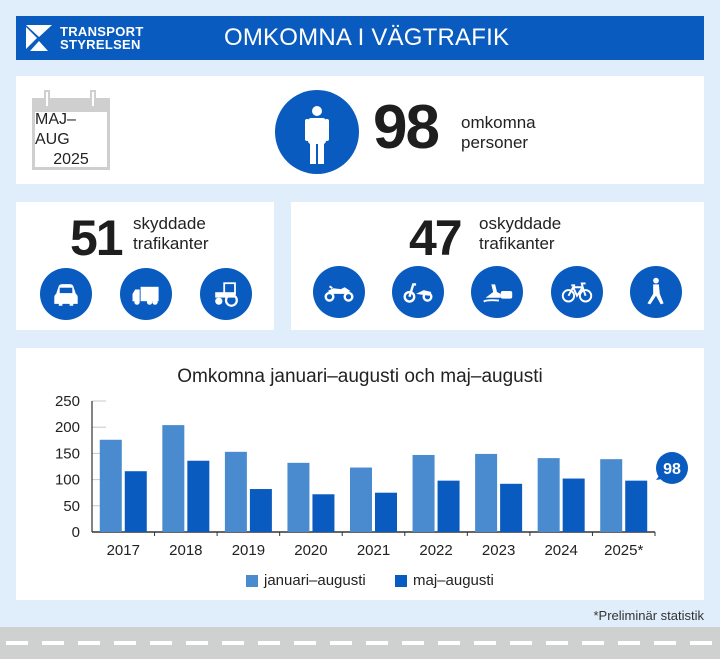  Describe the element at coordinates (55, 129) in the screenshot. I see `period-months: MAJ–AUG` at that location.